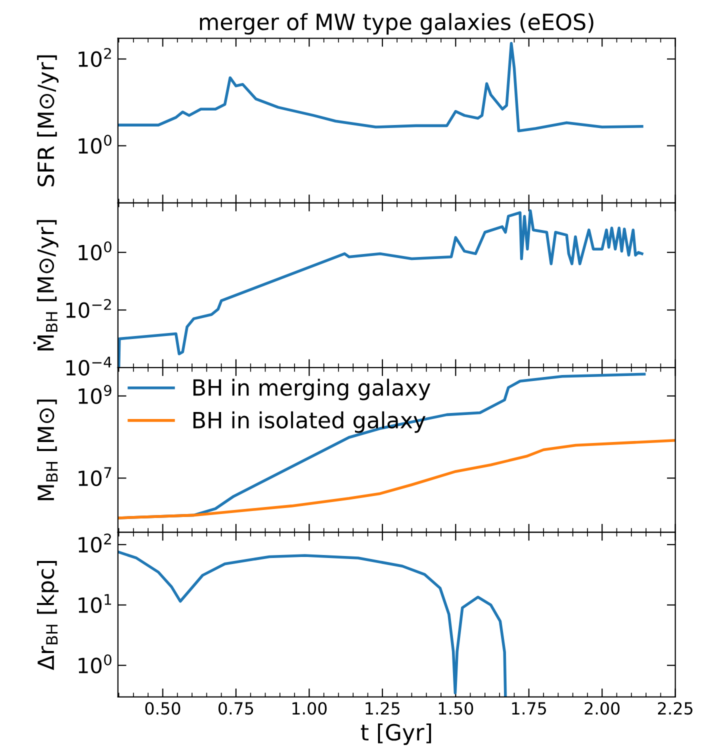 This screenshot has height=751, width=702. What do you see at coordinates (45, 285) in the screenshot?
I see `y-axis-title: Ṁ$_{BH}$ [M⊙/yr]` at bounding box center [45, 285].